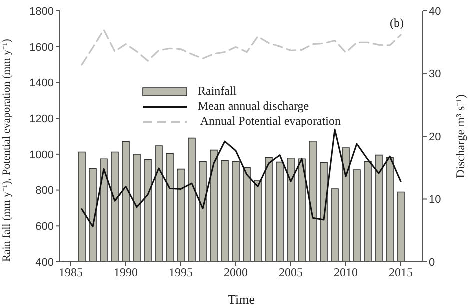 The image size is (474, 308). What do you see at coordinates (45, 191) in the screenshot?
I see `y-tick-label: 800` at bounding box center [45, 191].